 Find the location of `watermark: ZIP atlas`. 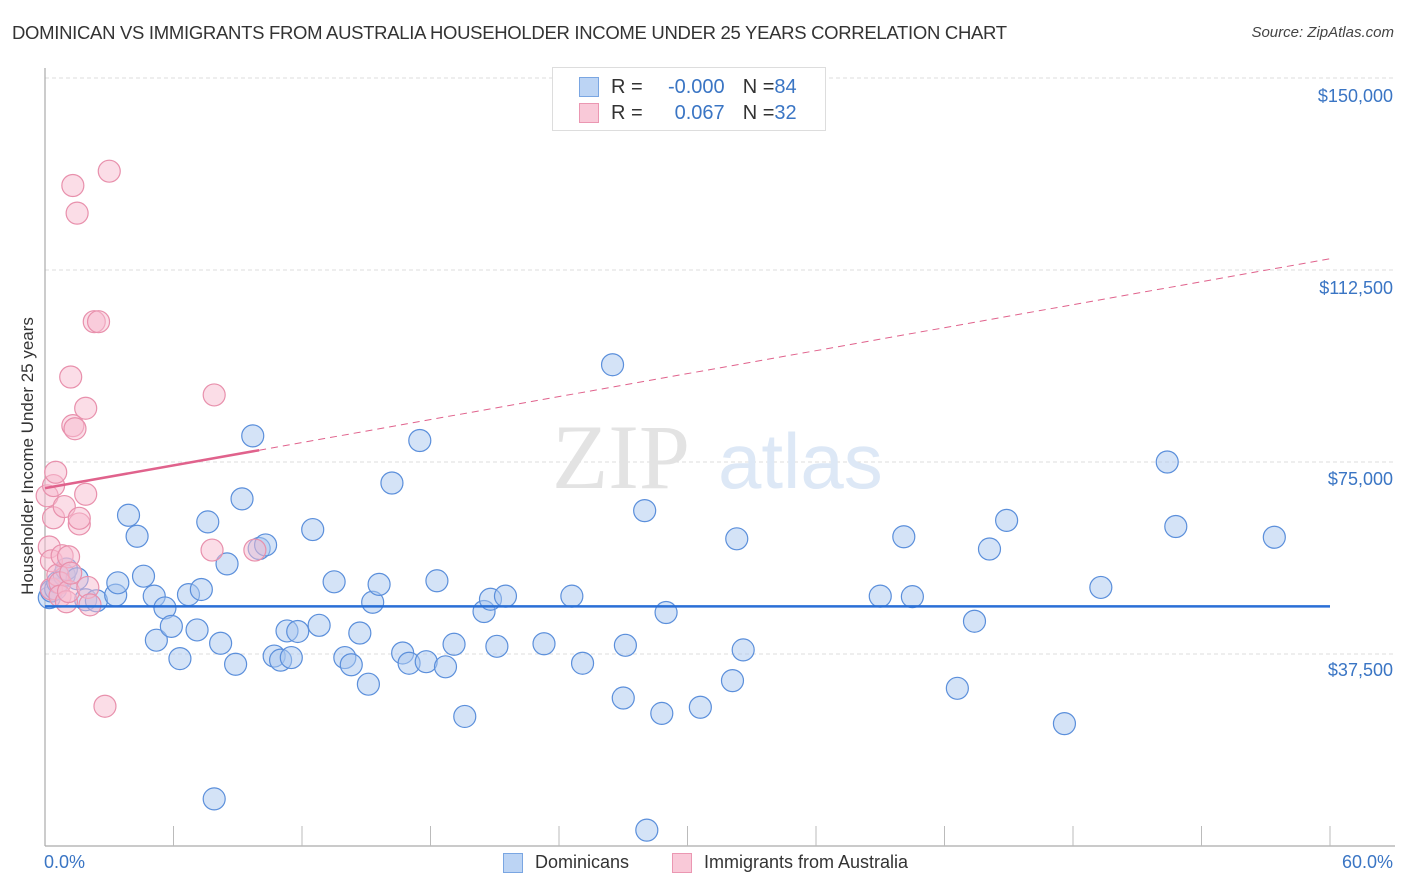

watermark: ZIP atlas is located at coordinates (717, 457).